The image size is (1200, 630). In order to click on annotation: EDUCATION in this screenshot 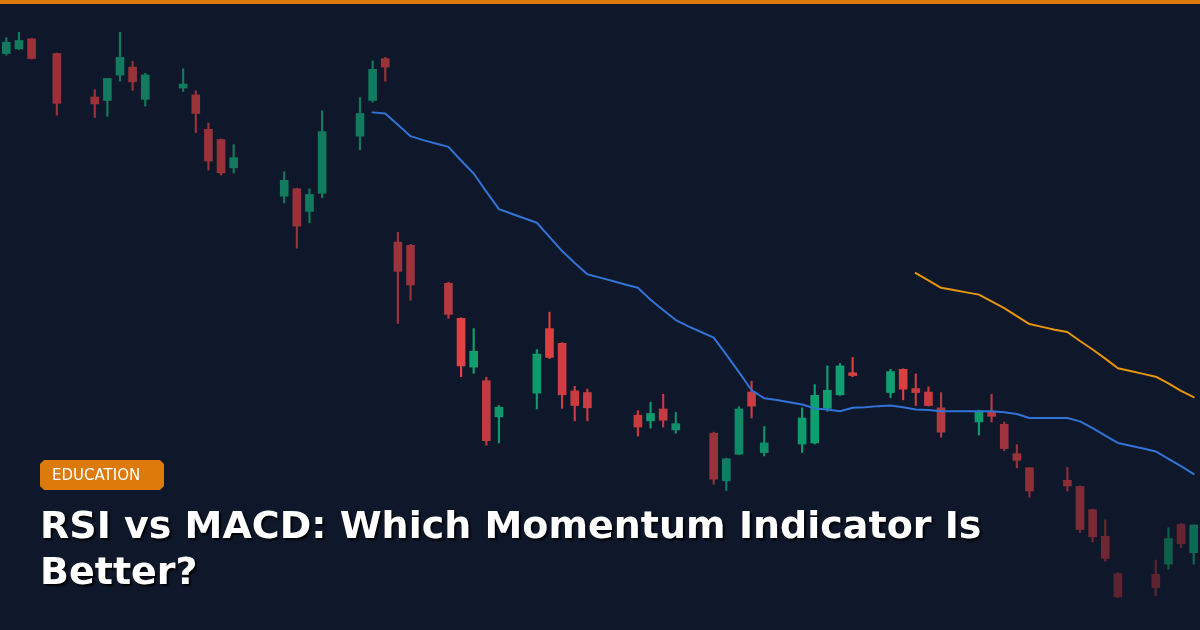, I will do `click(96, 474)`.